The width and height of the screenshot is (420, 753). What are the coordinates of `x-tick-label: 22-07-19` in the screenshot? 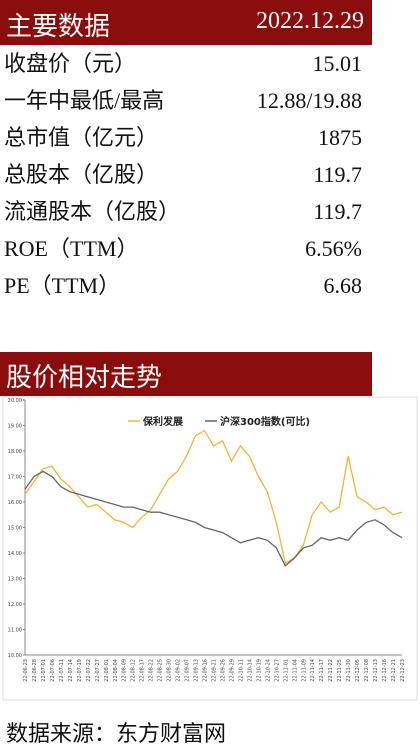 It's located at (80, 670).